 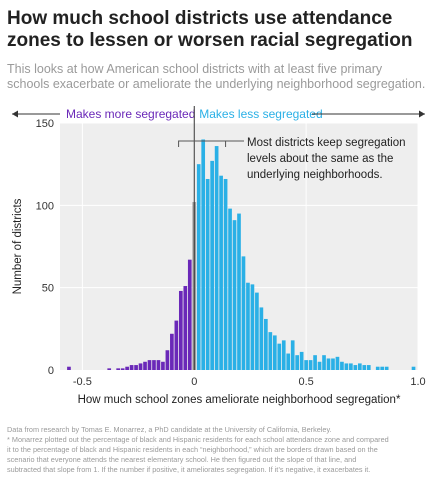 What do you see at coordinates (45, 206) in the screenshot?
I see `y-tick-label: 100` at bounding box center [45, 206].